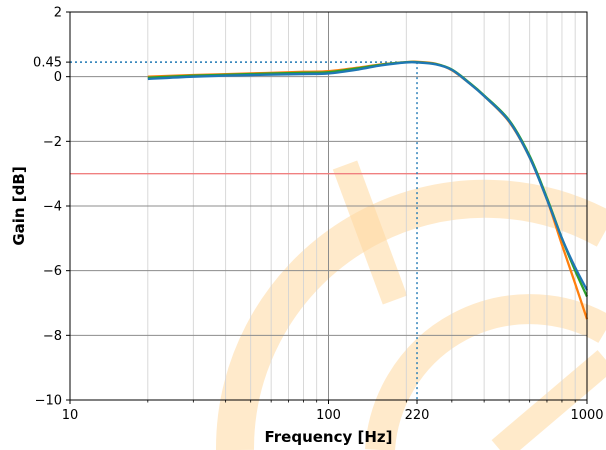 Image resolution: width=606 pixels, height=450 pixels. Describe the element at coordinates (58, 77) in the screenshot. I see `y-tick-label: 0` at that location.